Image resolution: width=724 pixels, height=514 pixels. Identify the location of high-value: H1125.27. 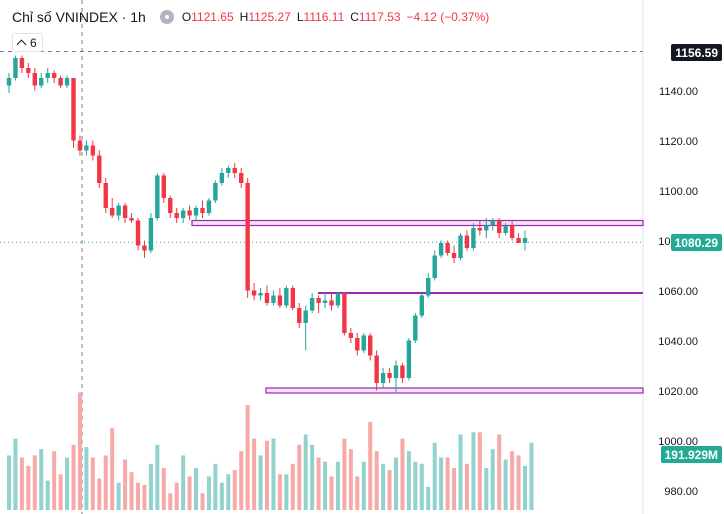
(265, 17).